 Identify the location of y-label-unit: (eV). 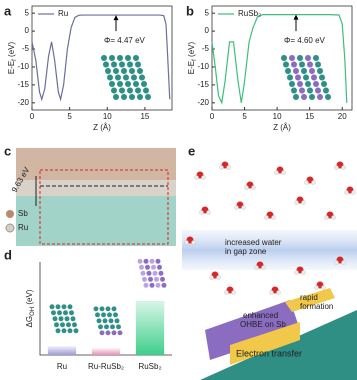
(11, 50).